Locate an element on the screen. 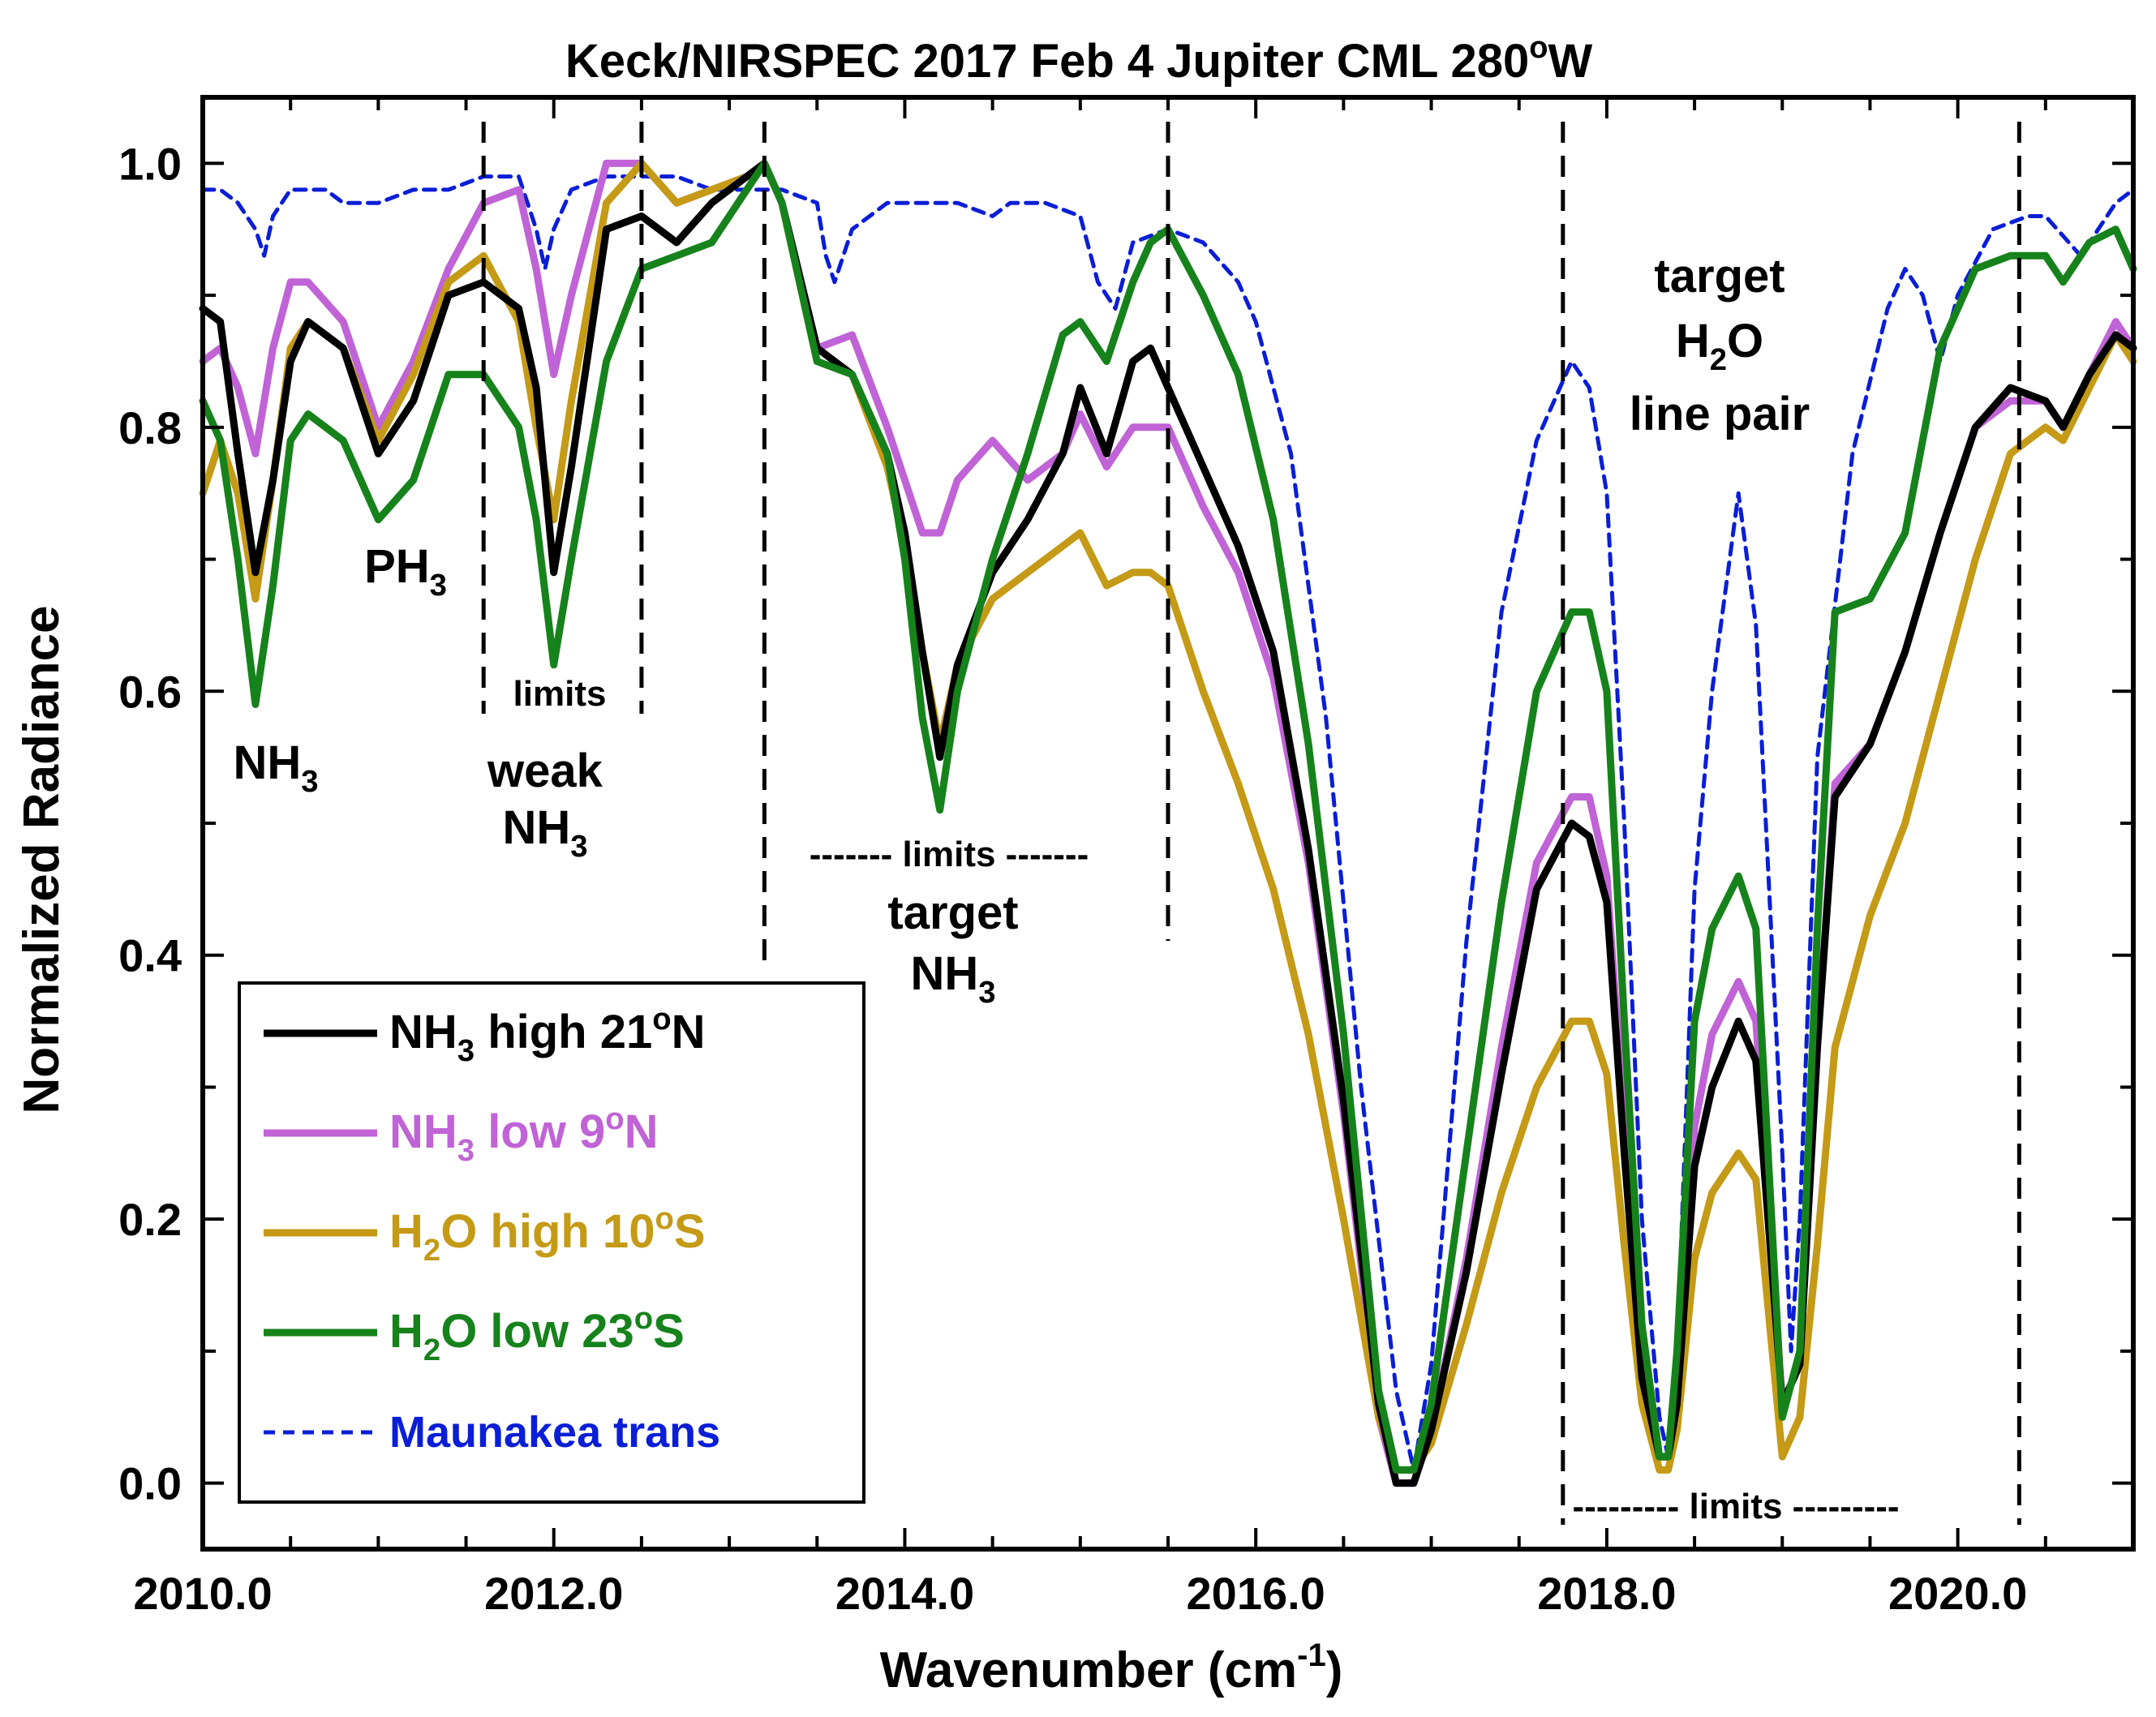 The image size is (2156, 1717). annotation-limits-mid: ------- limits ------- is located at coordinates (949, 854).